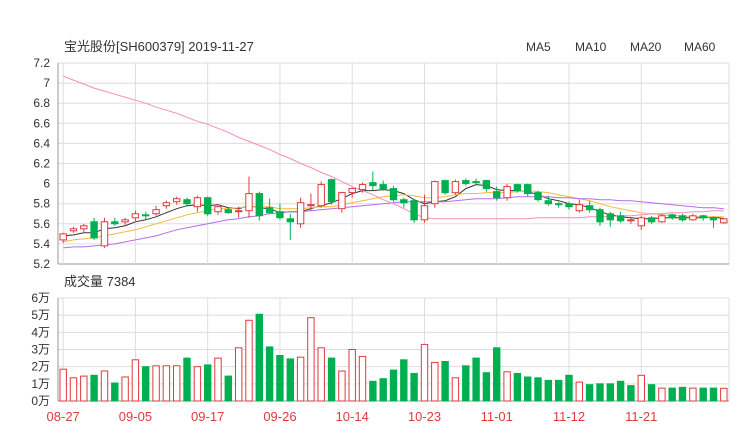 The width and height of the screenshot is (740, 440). What do you see at coordinates (41, 204) in the screenshot?
I see `price-tick-label: 5.8` at bounding box center [41, 204].